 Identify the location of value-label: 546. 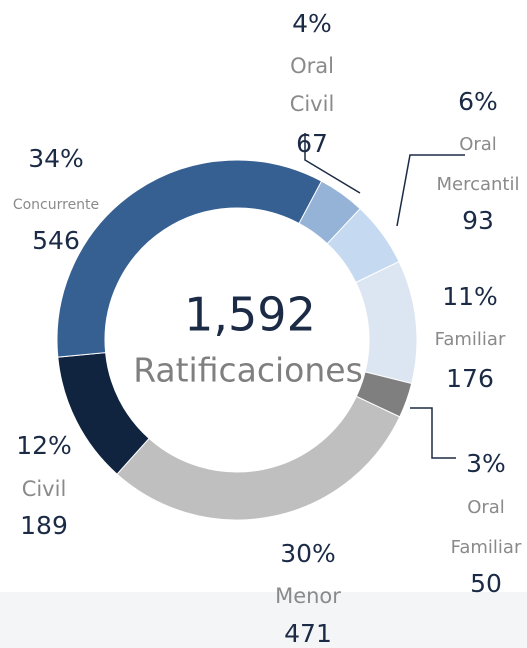
(56, 240).